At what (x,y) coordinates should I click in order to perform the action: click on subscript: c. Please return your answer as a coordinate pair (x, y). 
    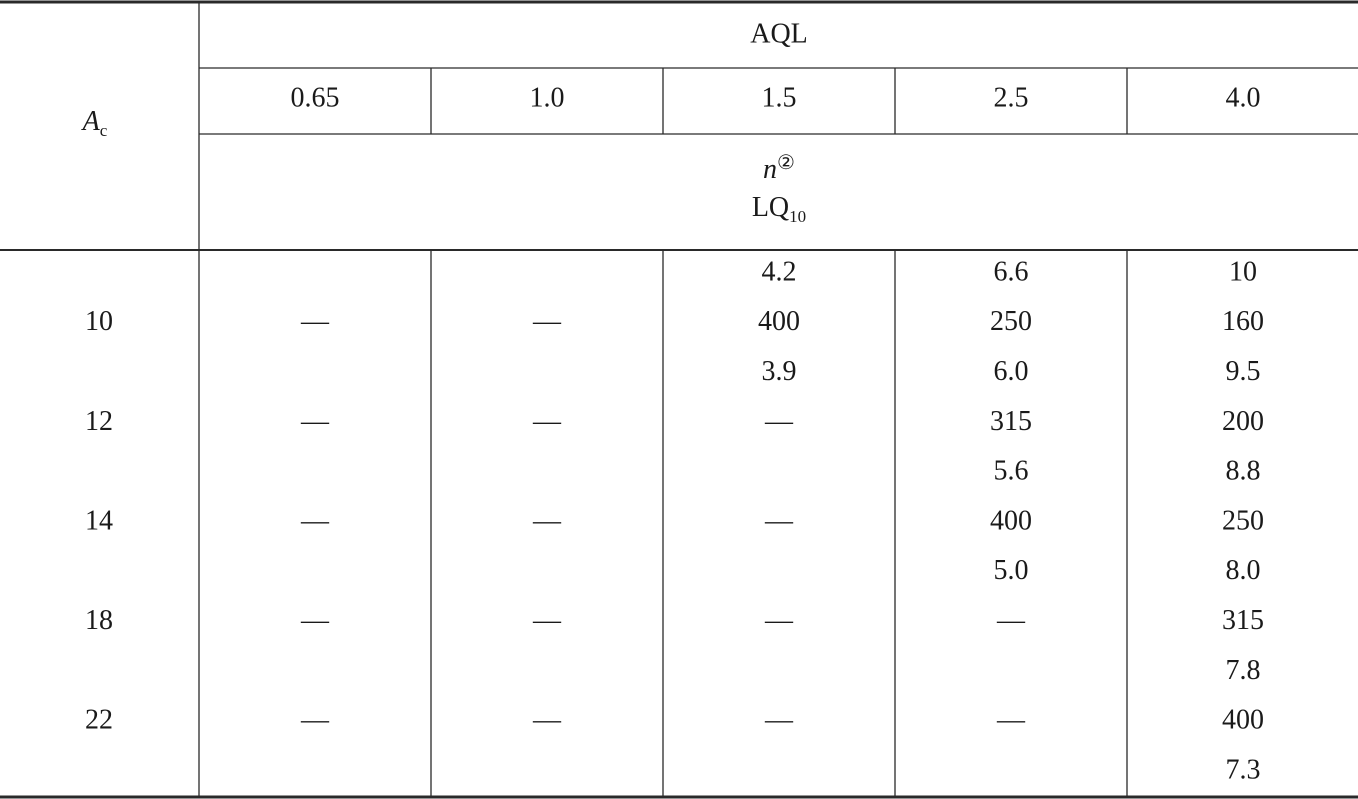
    Looking at the image, I should click on (104, 130).